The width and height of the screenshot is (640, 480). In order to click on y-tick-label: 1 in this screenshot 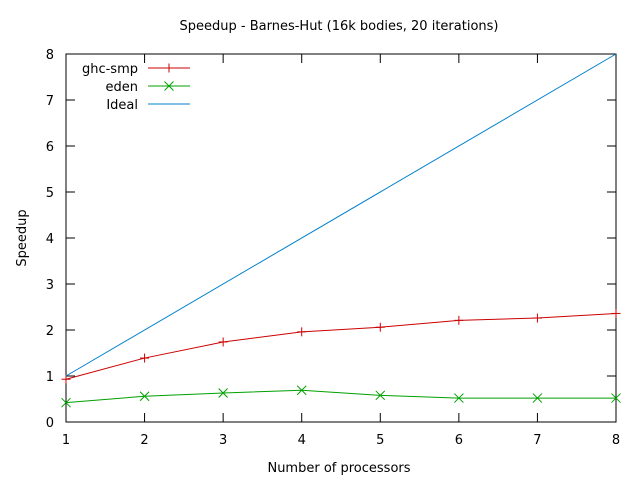, I will do `click(50, 377)`.